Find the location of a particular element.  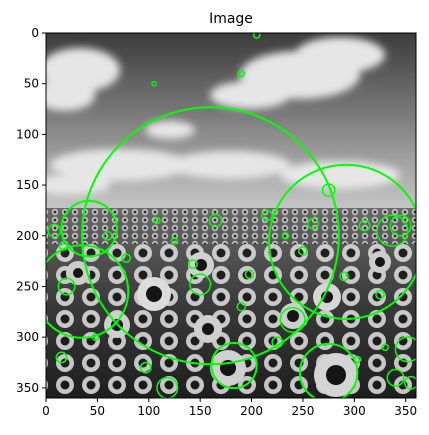

y-tick-label: 250 is located at coordinates (27, 286).